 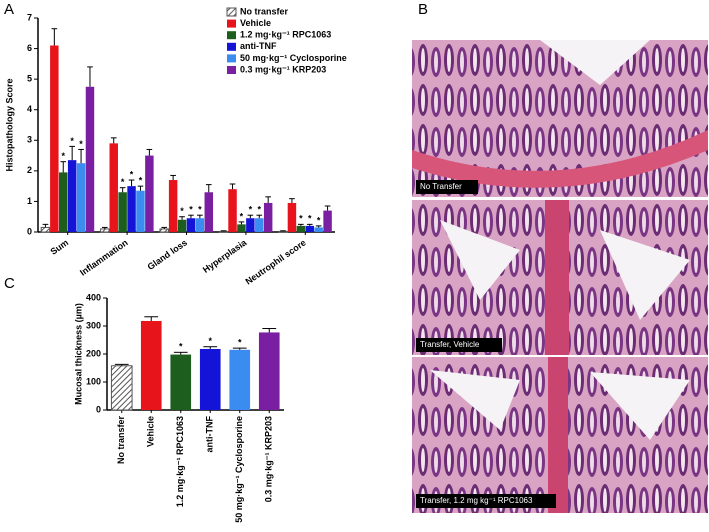 What do you see at coordinates (476, 500) in the screenshot?
I see `image-caption: Transfer, 1.2 mg kg⁻¹ RPC1063` at bounding box center [476, 500].